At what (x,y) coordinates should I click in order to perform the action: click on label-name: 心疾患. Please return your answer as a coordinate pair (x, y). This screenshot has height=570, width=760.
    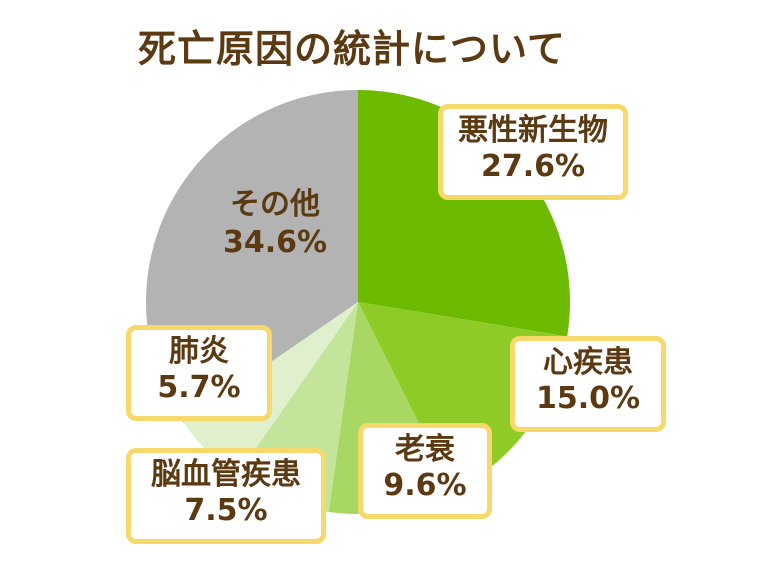
    Looking at the image, I should click on (588, 362).